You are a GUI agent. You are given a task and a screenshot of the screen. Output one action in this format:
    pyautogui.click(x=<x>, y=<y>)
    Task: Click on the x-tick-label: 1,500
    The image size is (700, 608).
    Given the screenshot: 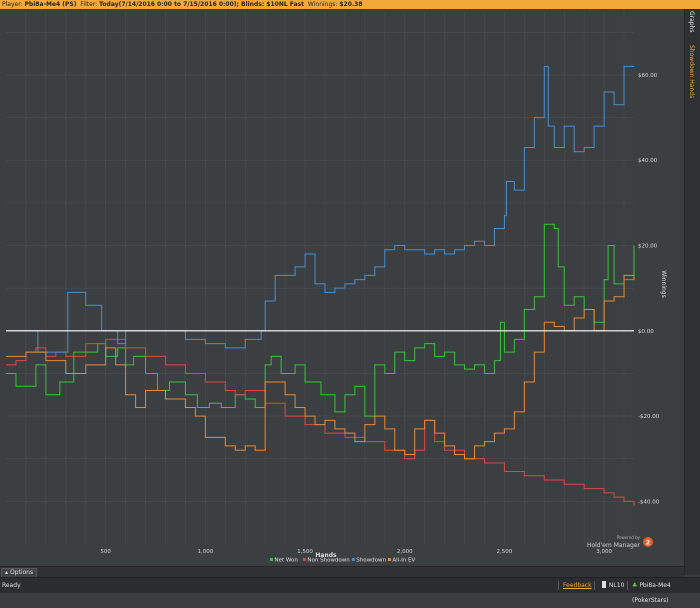 What is the action you would take?
    pyautogui.click(x=305, y=552)
    